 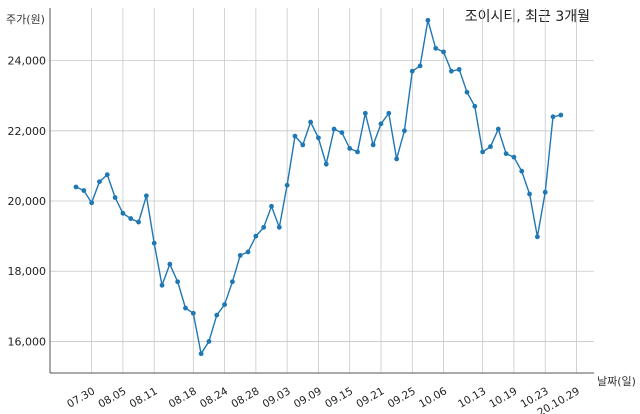 I want to click on x-tick-label: 10.19, so click(x=503, y=397).